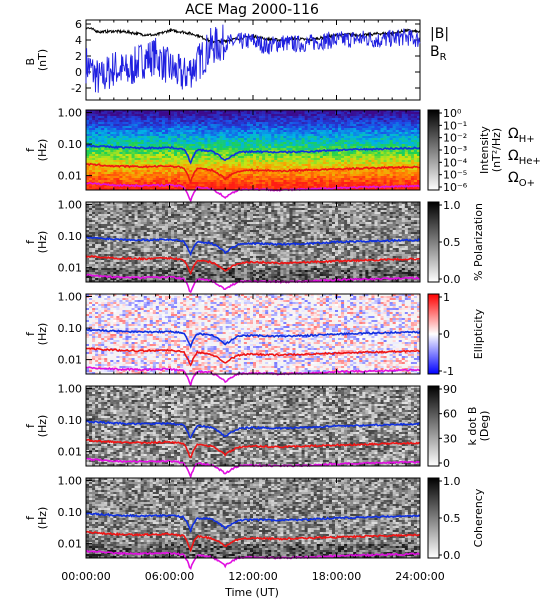 The height and width of the screenshot is (600, 550). Describe the element at coordinates (478, 333) in the screenshot. I see `colorbar-label: Ellipticity` at that location.